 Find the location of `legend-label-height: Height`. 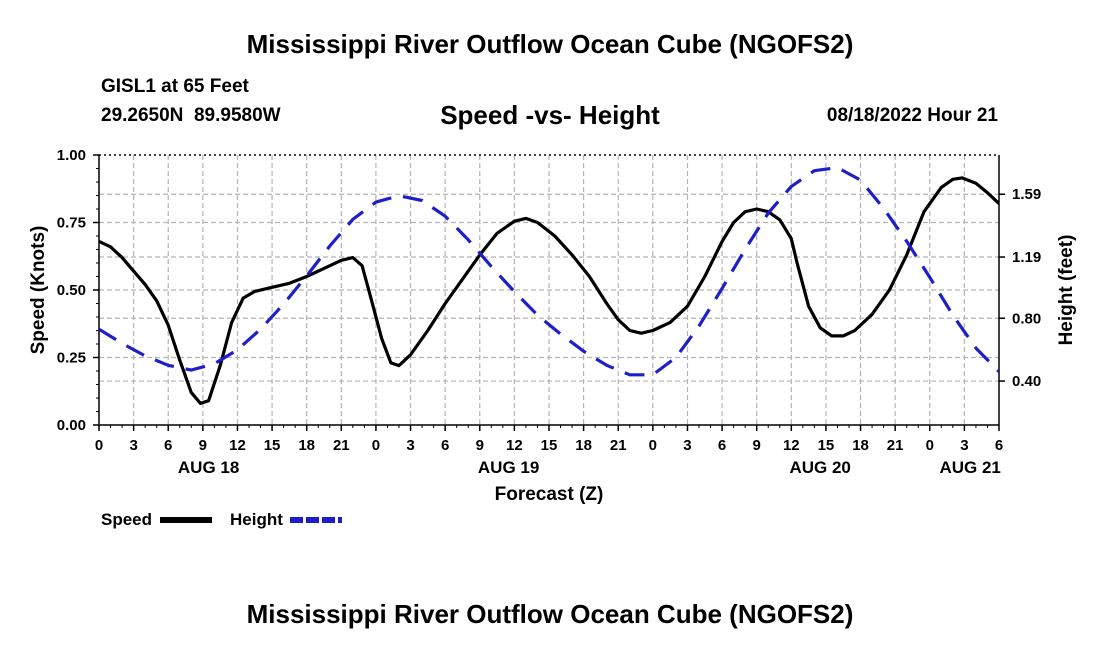

legend-label-height: Height is located at coordinates (256, 519).